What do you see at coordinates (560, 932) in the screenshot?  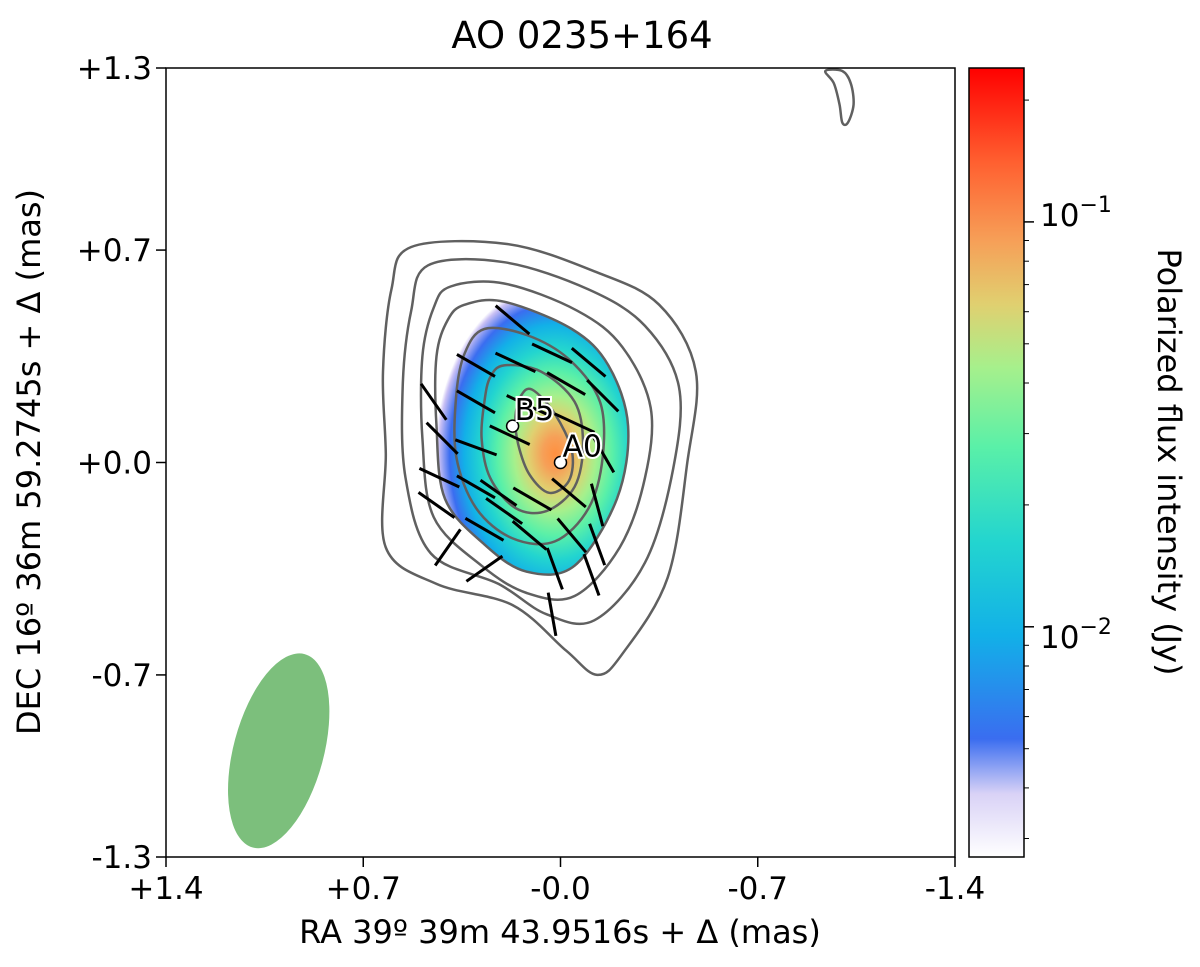 I see `x-axis-label: RA 39º 39m 43.9516s + Δ (mas)` at bounding box center [560, 932].